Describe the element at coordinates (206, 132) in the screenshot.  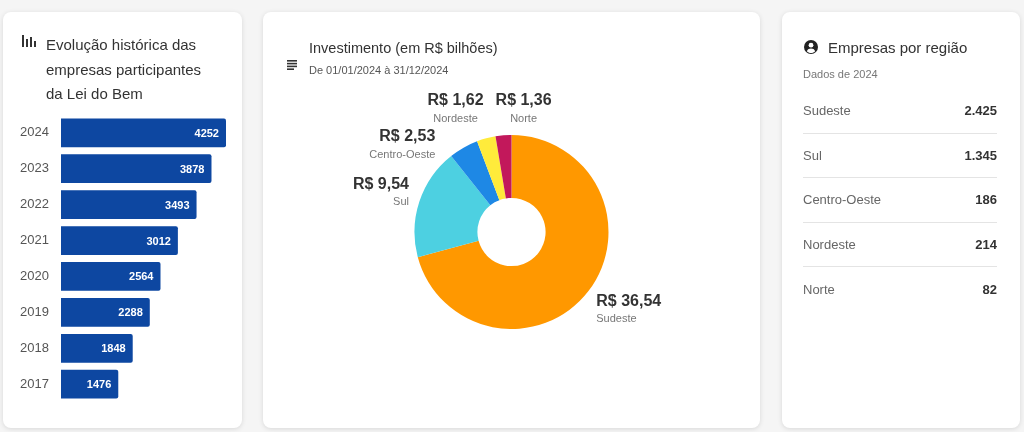
I see `data-label: 4252` at that location.